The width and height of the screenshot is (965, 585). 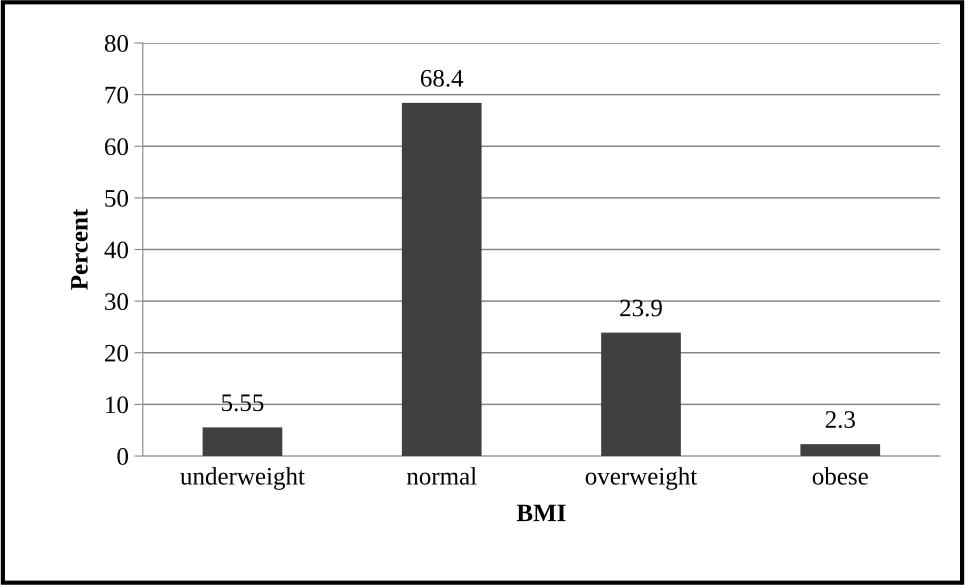 I want to click on y-tick-label: 10, so click(x=117, y=405).